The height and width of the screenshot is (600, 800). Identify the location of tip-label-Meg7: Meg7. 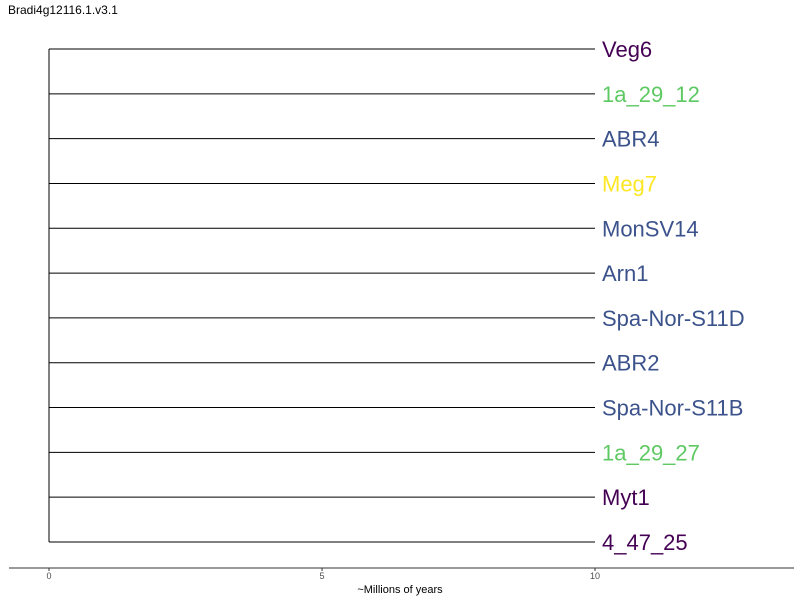
(629, 183).